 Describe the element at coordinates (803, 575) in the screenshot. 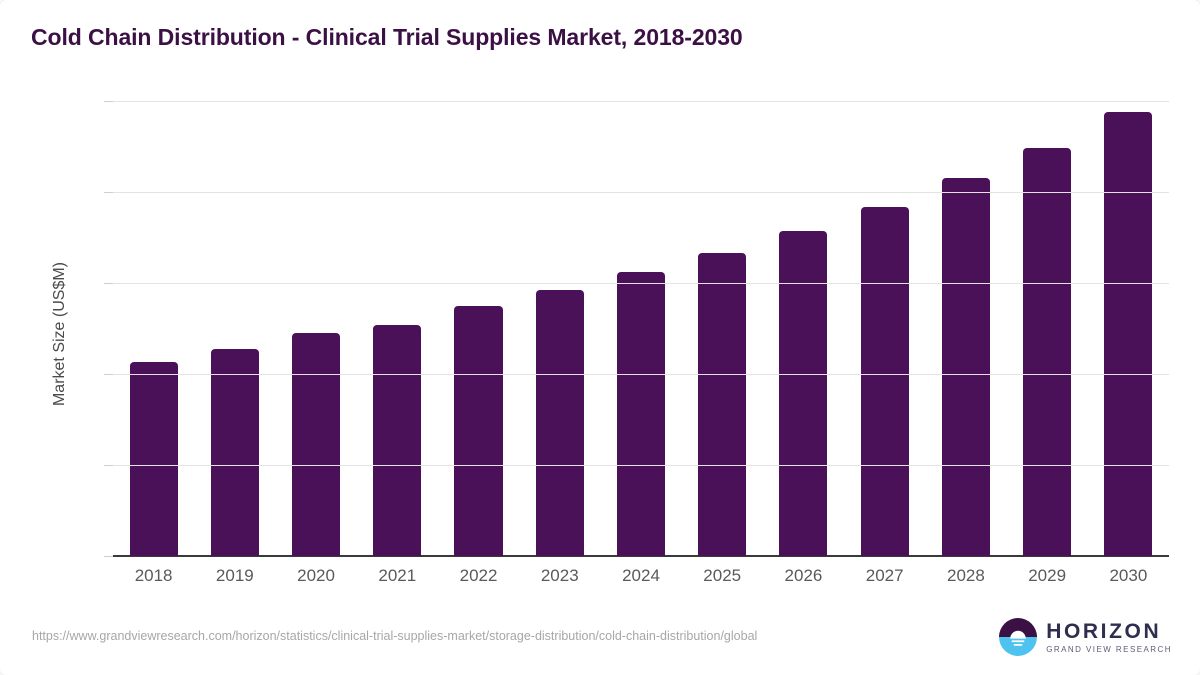

I see `x-tick-label: 2026` at that location.